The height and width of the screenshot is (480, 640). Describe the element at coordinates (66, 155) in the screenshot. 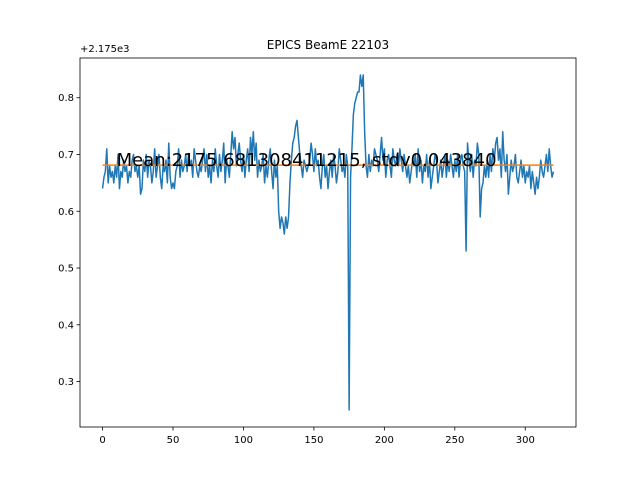

I see `y-tick-label: 0.7` at that location.